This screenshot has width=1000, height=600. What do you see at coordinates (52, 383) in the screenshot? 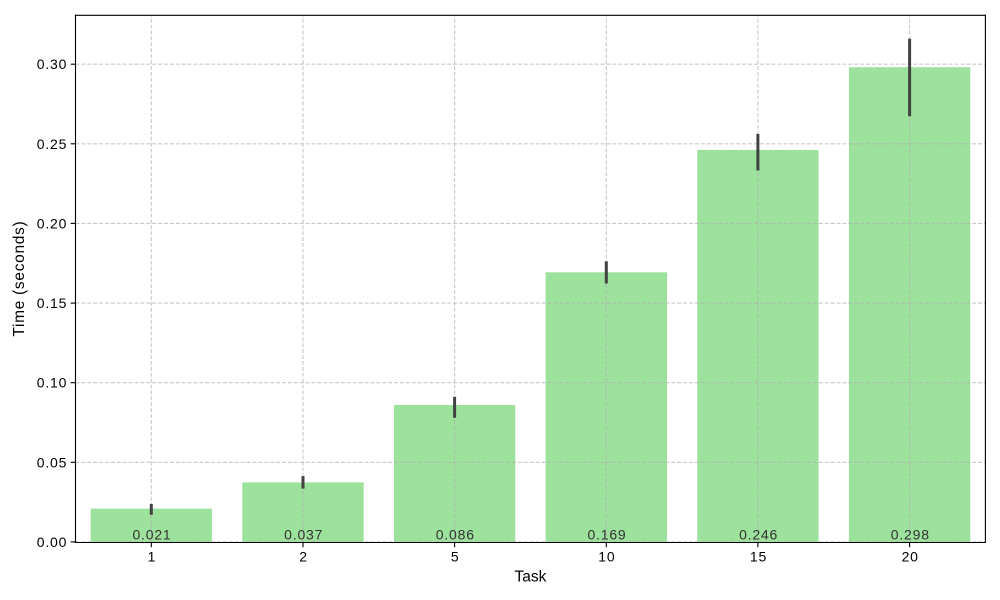
I see `svg-text: 0.10` at bounding box center [52, 383].